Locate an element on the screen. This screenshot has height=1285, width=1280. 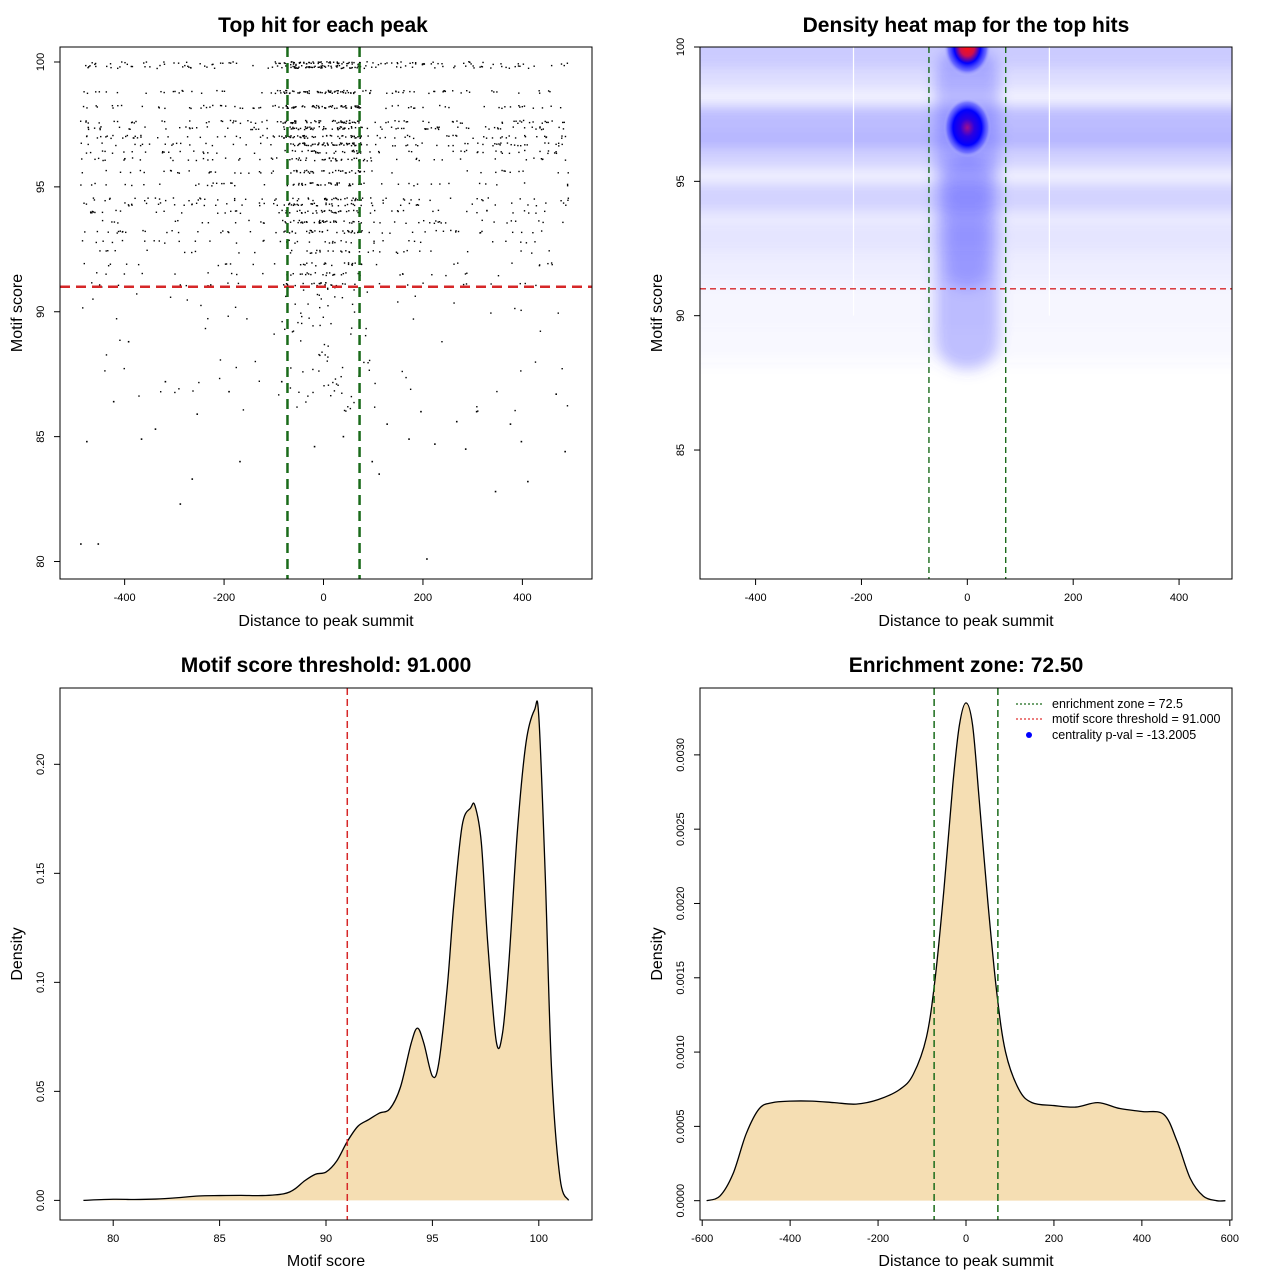
heatmap-title: Density heat map for the top hits is located at coordinates (966, 25).